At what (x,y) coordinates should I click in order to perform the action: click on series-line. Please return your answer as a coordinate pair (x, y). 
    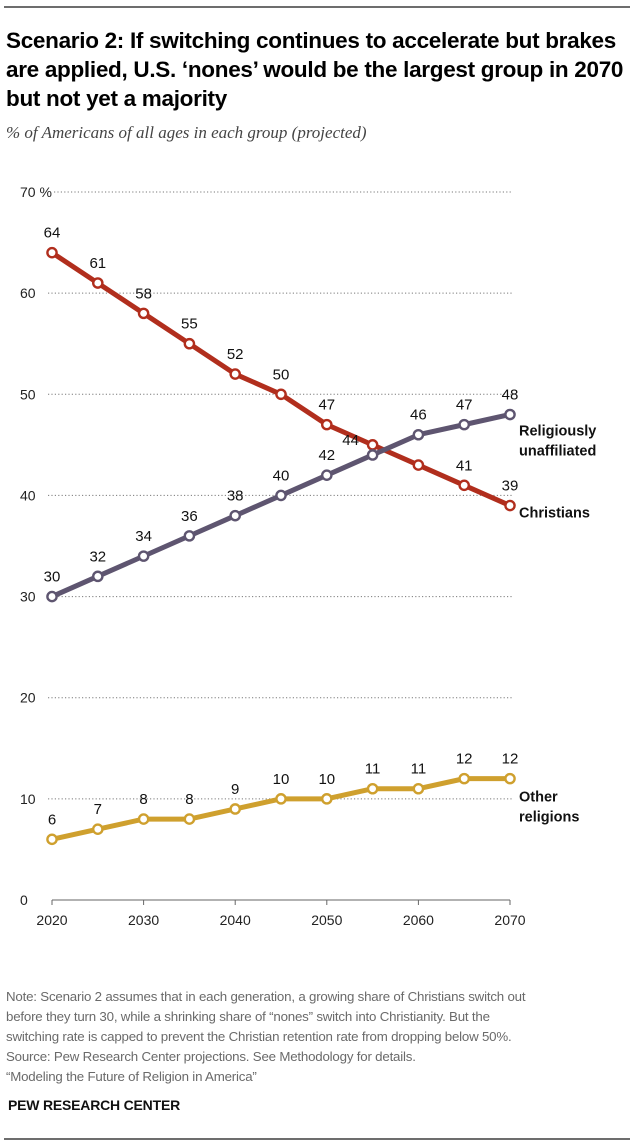
    Looking at the image, I should click on (281, 506).